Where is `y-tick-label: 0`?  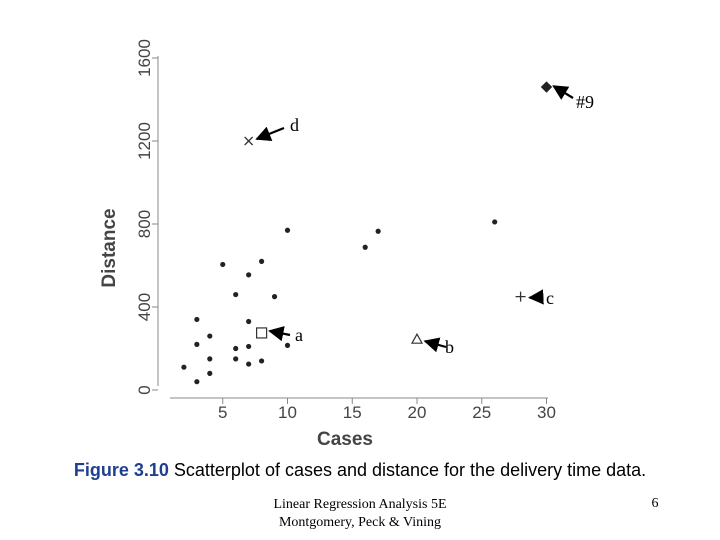 y-tick-label: 0 is located at coordinates (144, 389).